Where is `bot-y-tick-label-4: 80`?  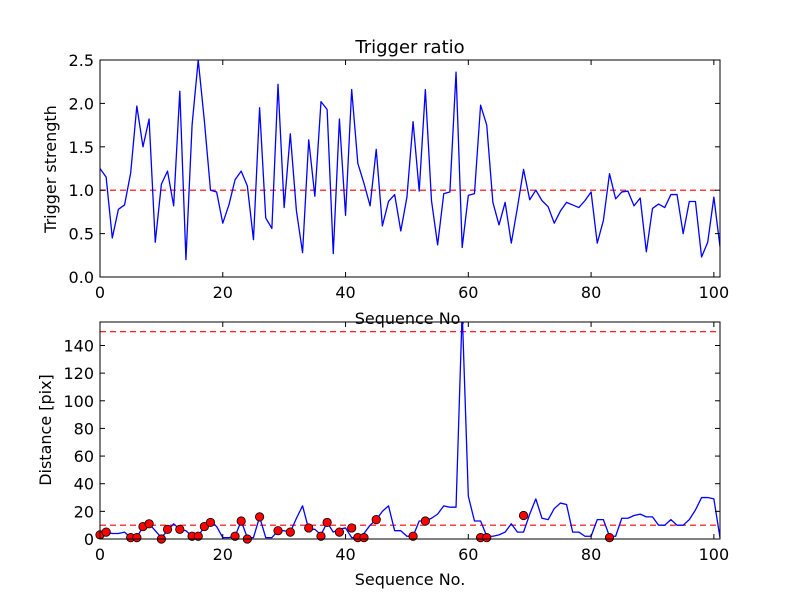
bot-y-tick-label-4: 80 is located at coordinates (84, 428).